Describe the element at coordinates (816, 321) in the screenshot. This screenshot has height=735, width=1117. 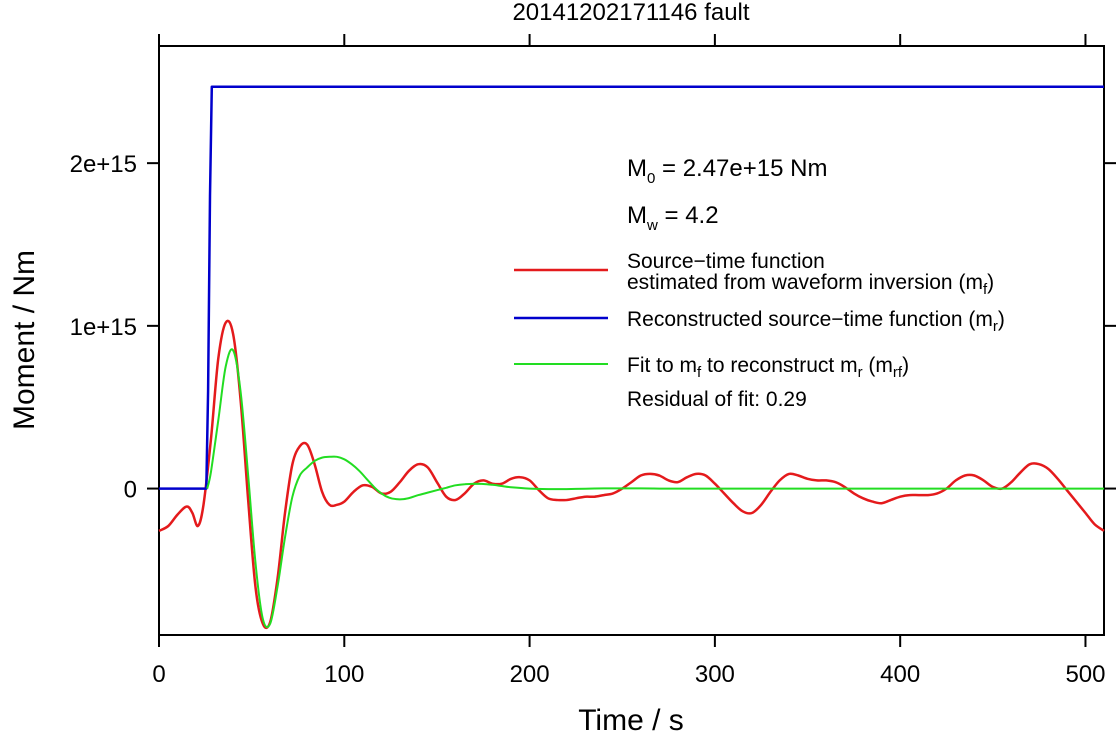
I see `legend-label-reconstructed: Reconstructed source−time function (mr)` at that location.